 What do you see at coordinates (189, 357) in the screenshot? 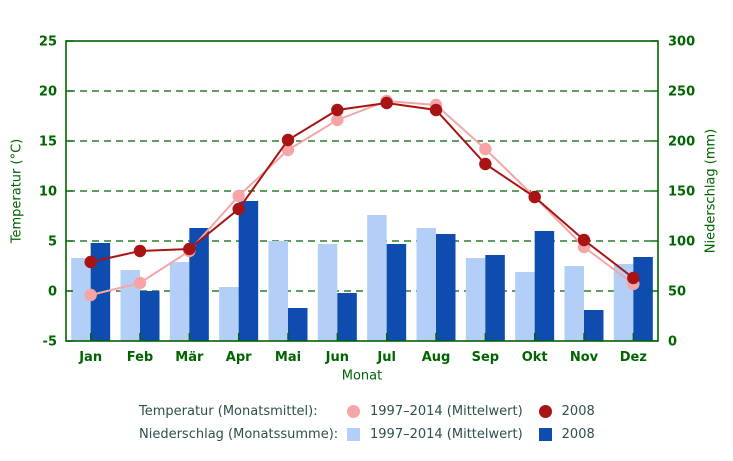
I see `x-tick-label-month: Mär` at bounding box center [189, 357].